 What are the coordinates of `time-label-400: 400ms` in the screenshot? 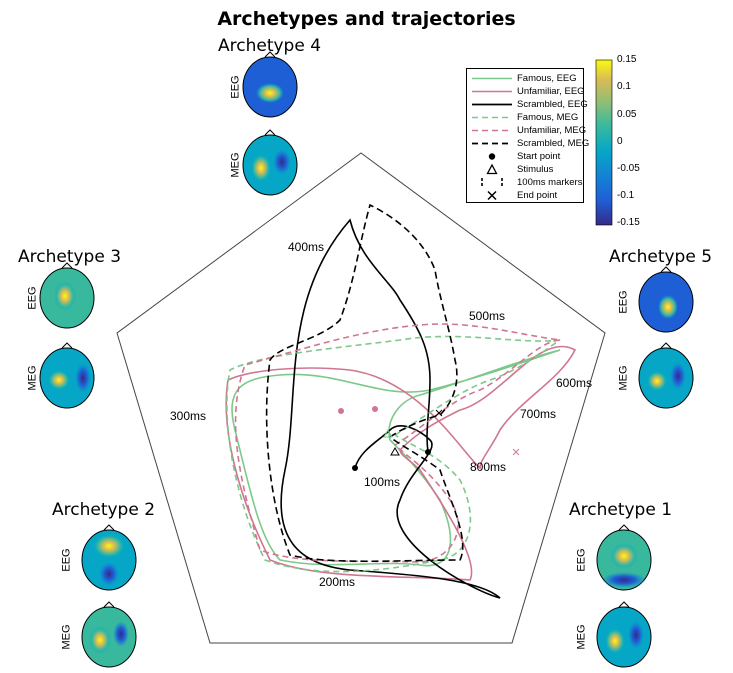 It's located at (306, 247).